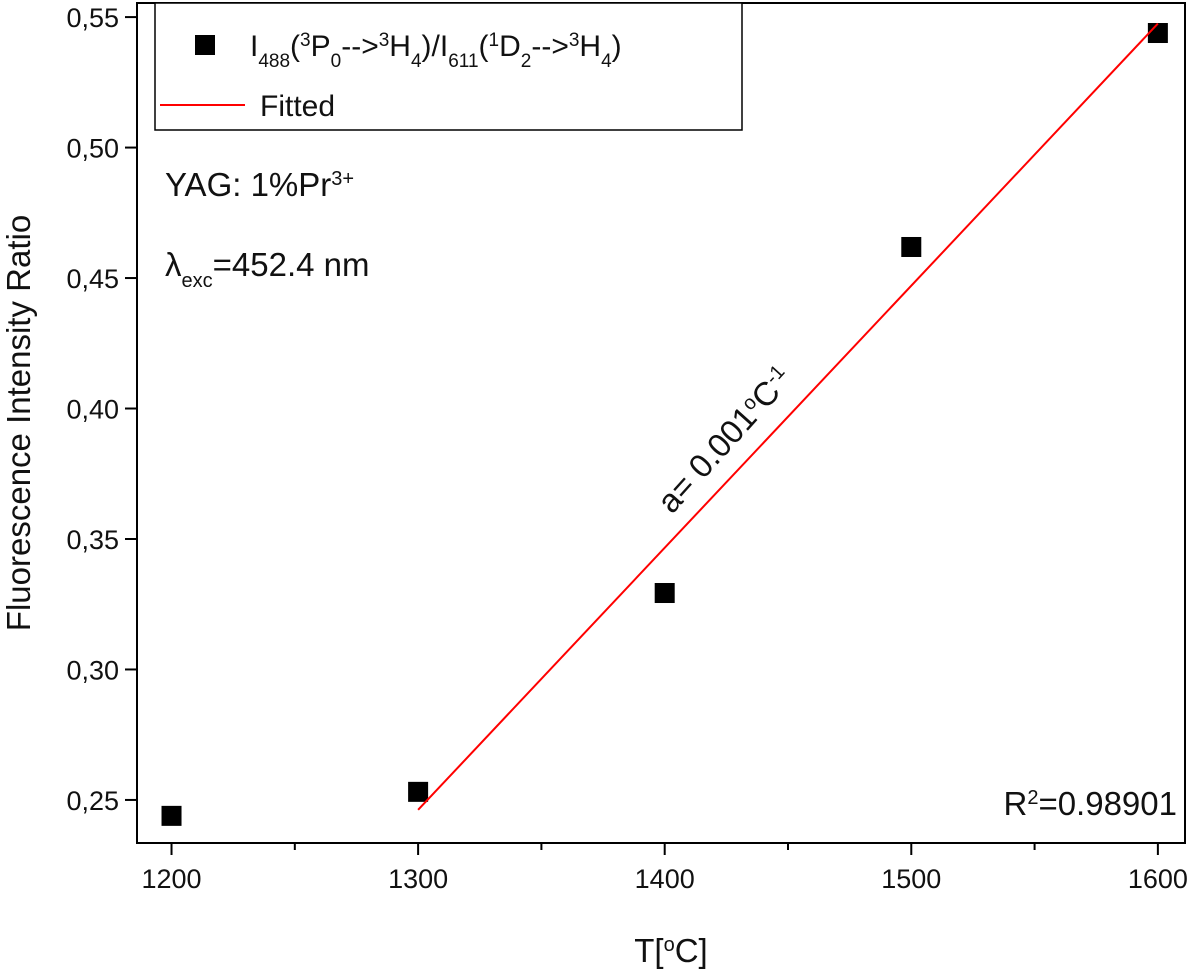 This screenshot has width=1200, height=977. Describe the element at coordinates (336, 61) in the screenshot. I see `text-part: 0` at that location.